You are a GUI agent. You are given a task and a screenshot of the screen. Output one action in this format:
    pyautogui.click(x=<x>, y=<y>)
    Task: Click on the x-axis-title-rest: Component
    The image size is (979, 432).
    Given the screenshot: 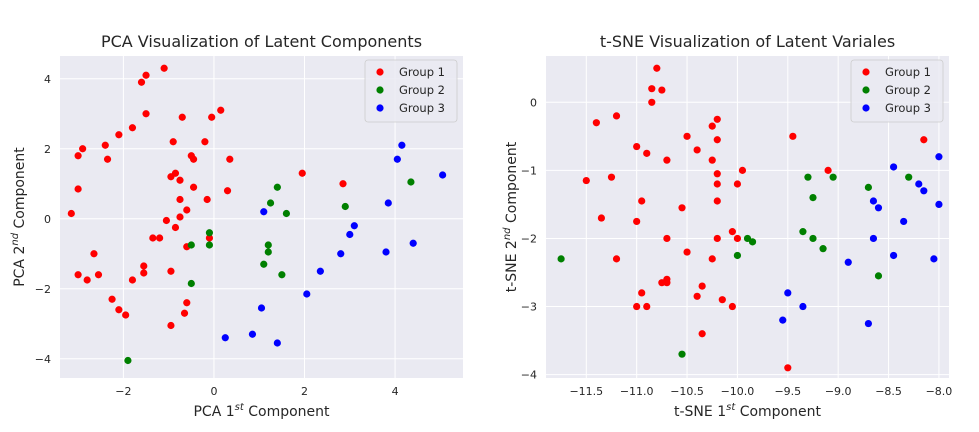 What is the action you would take?
    pyautogui.click(x=778, y=412)
    